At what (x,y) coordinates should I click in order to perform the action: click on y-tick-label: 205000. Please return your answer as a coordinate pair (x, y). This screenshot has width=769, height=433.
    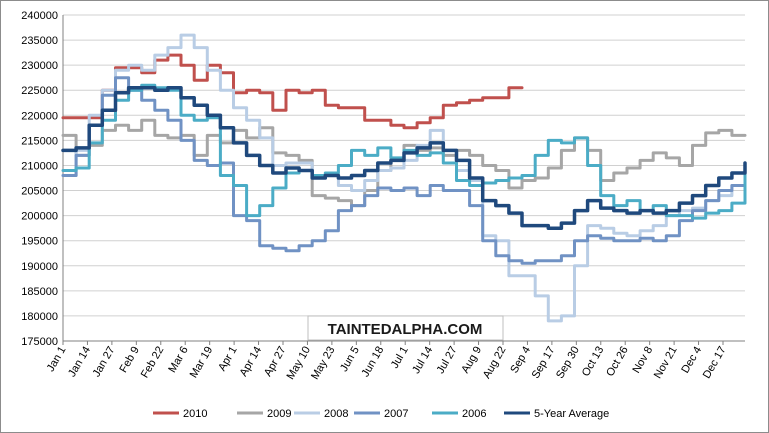
    Looking at the image, I should click on (39, 192).